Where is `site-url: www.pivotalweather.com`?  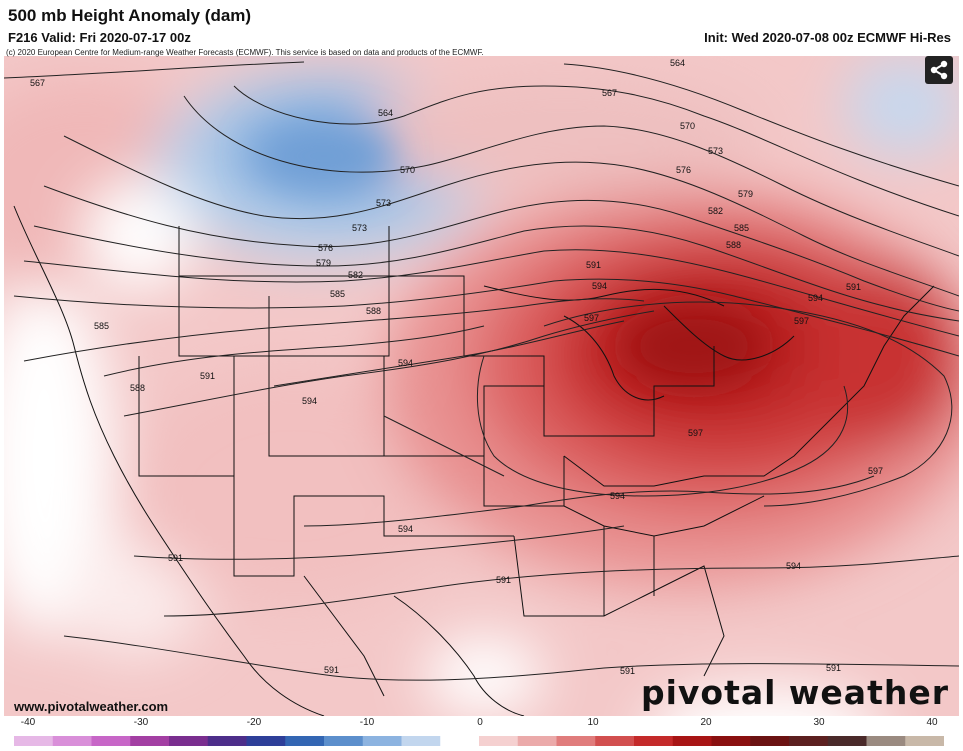 site-url: www.pivotalweather.com is located at coordinates (91, 706).